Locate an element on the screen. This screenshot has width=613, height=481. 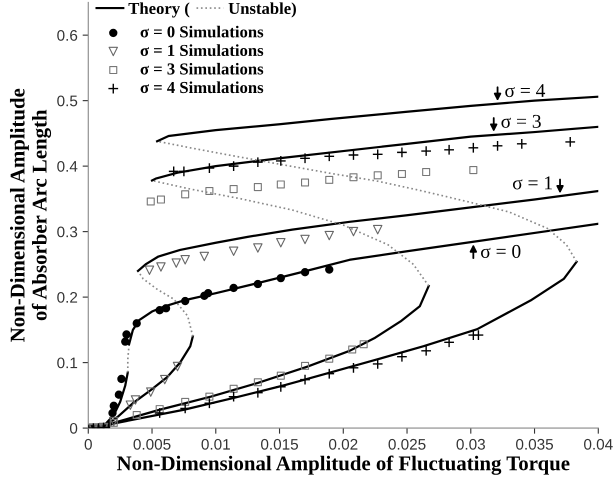
x-tick-label: 0.03 is located at coordinates (470, 444).